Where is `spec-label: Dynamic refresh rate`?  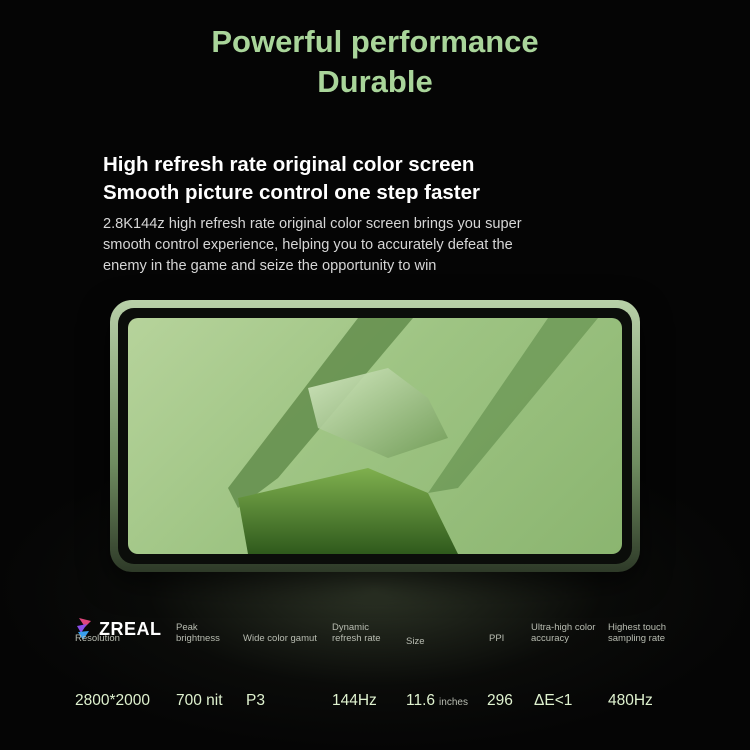 spec-label: Dynamic refresh rate is located at coordinates (356, 633).